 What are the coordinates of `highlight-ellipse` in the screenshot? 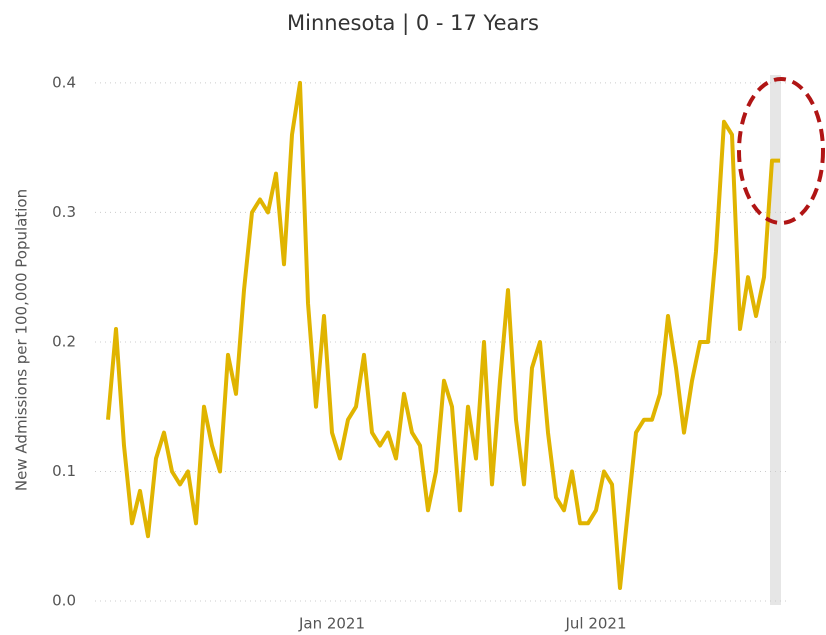 It's located at (781, 151).